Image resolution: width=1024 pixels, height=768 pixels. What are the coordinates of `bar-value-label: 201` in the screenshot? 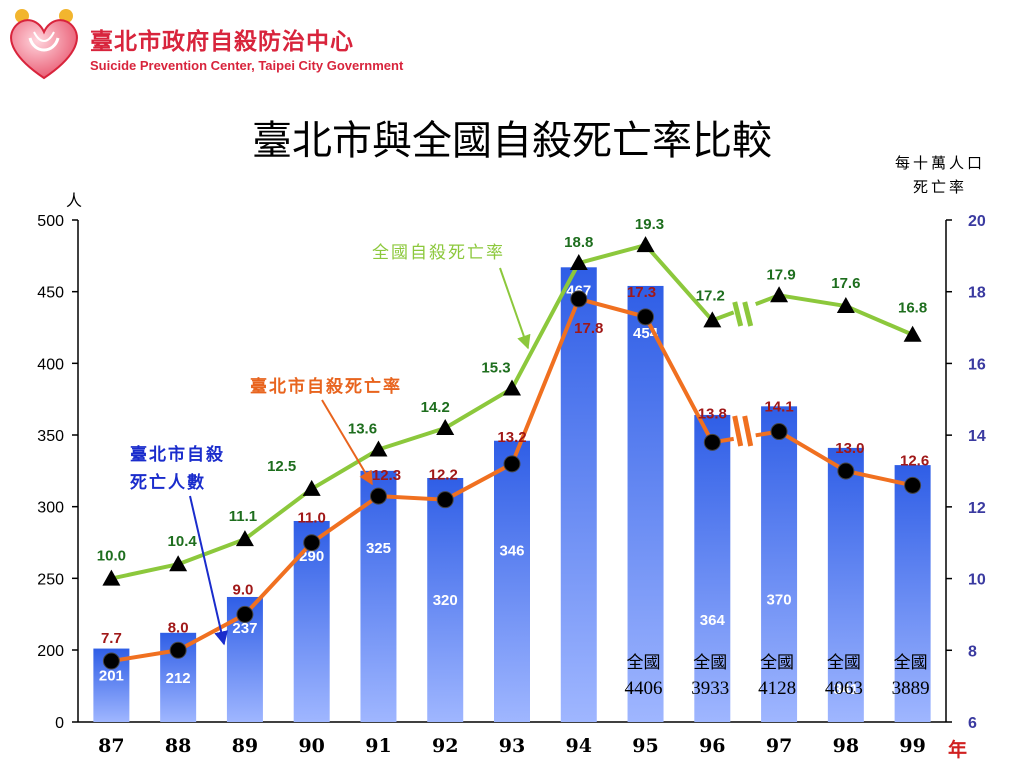 It's located at (111, 676).